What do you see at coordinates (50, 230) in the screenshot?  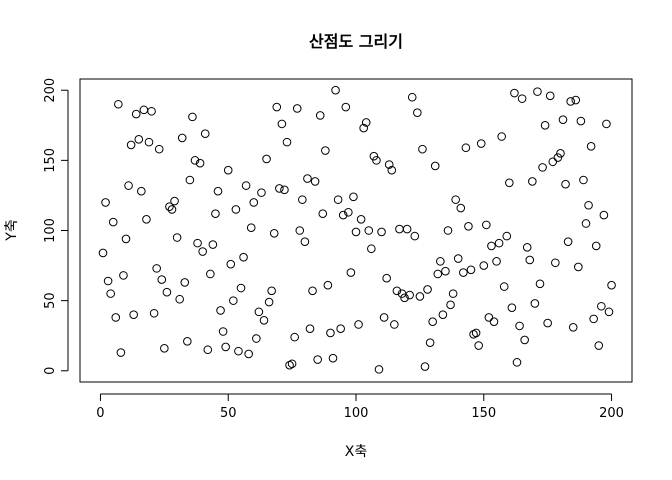 I see `y-tick-label: 100` at bounding box center [50, 230].